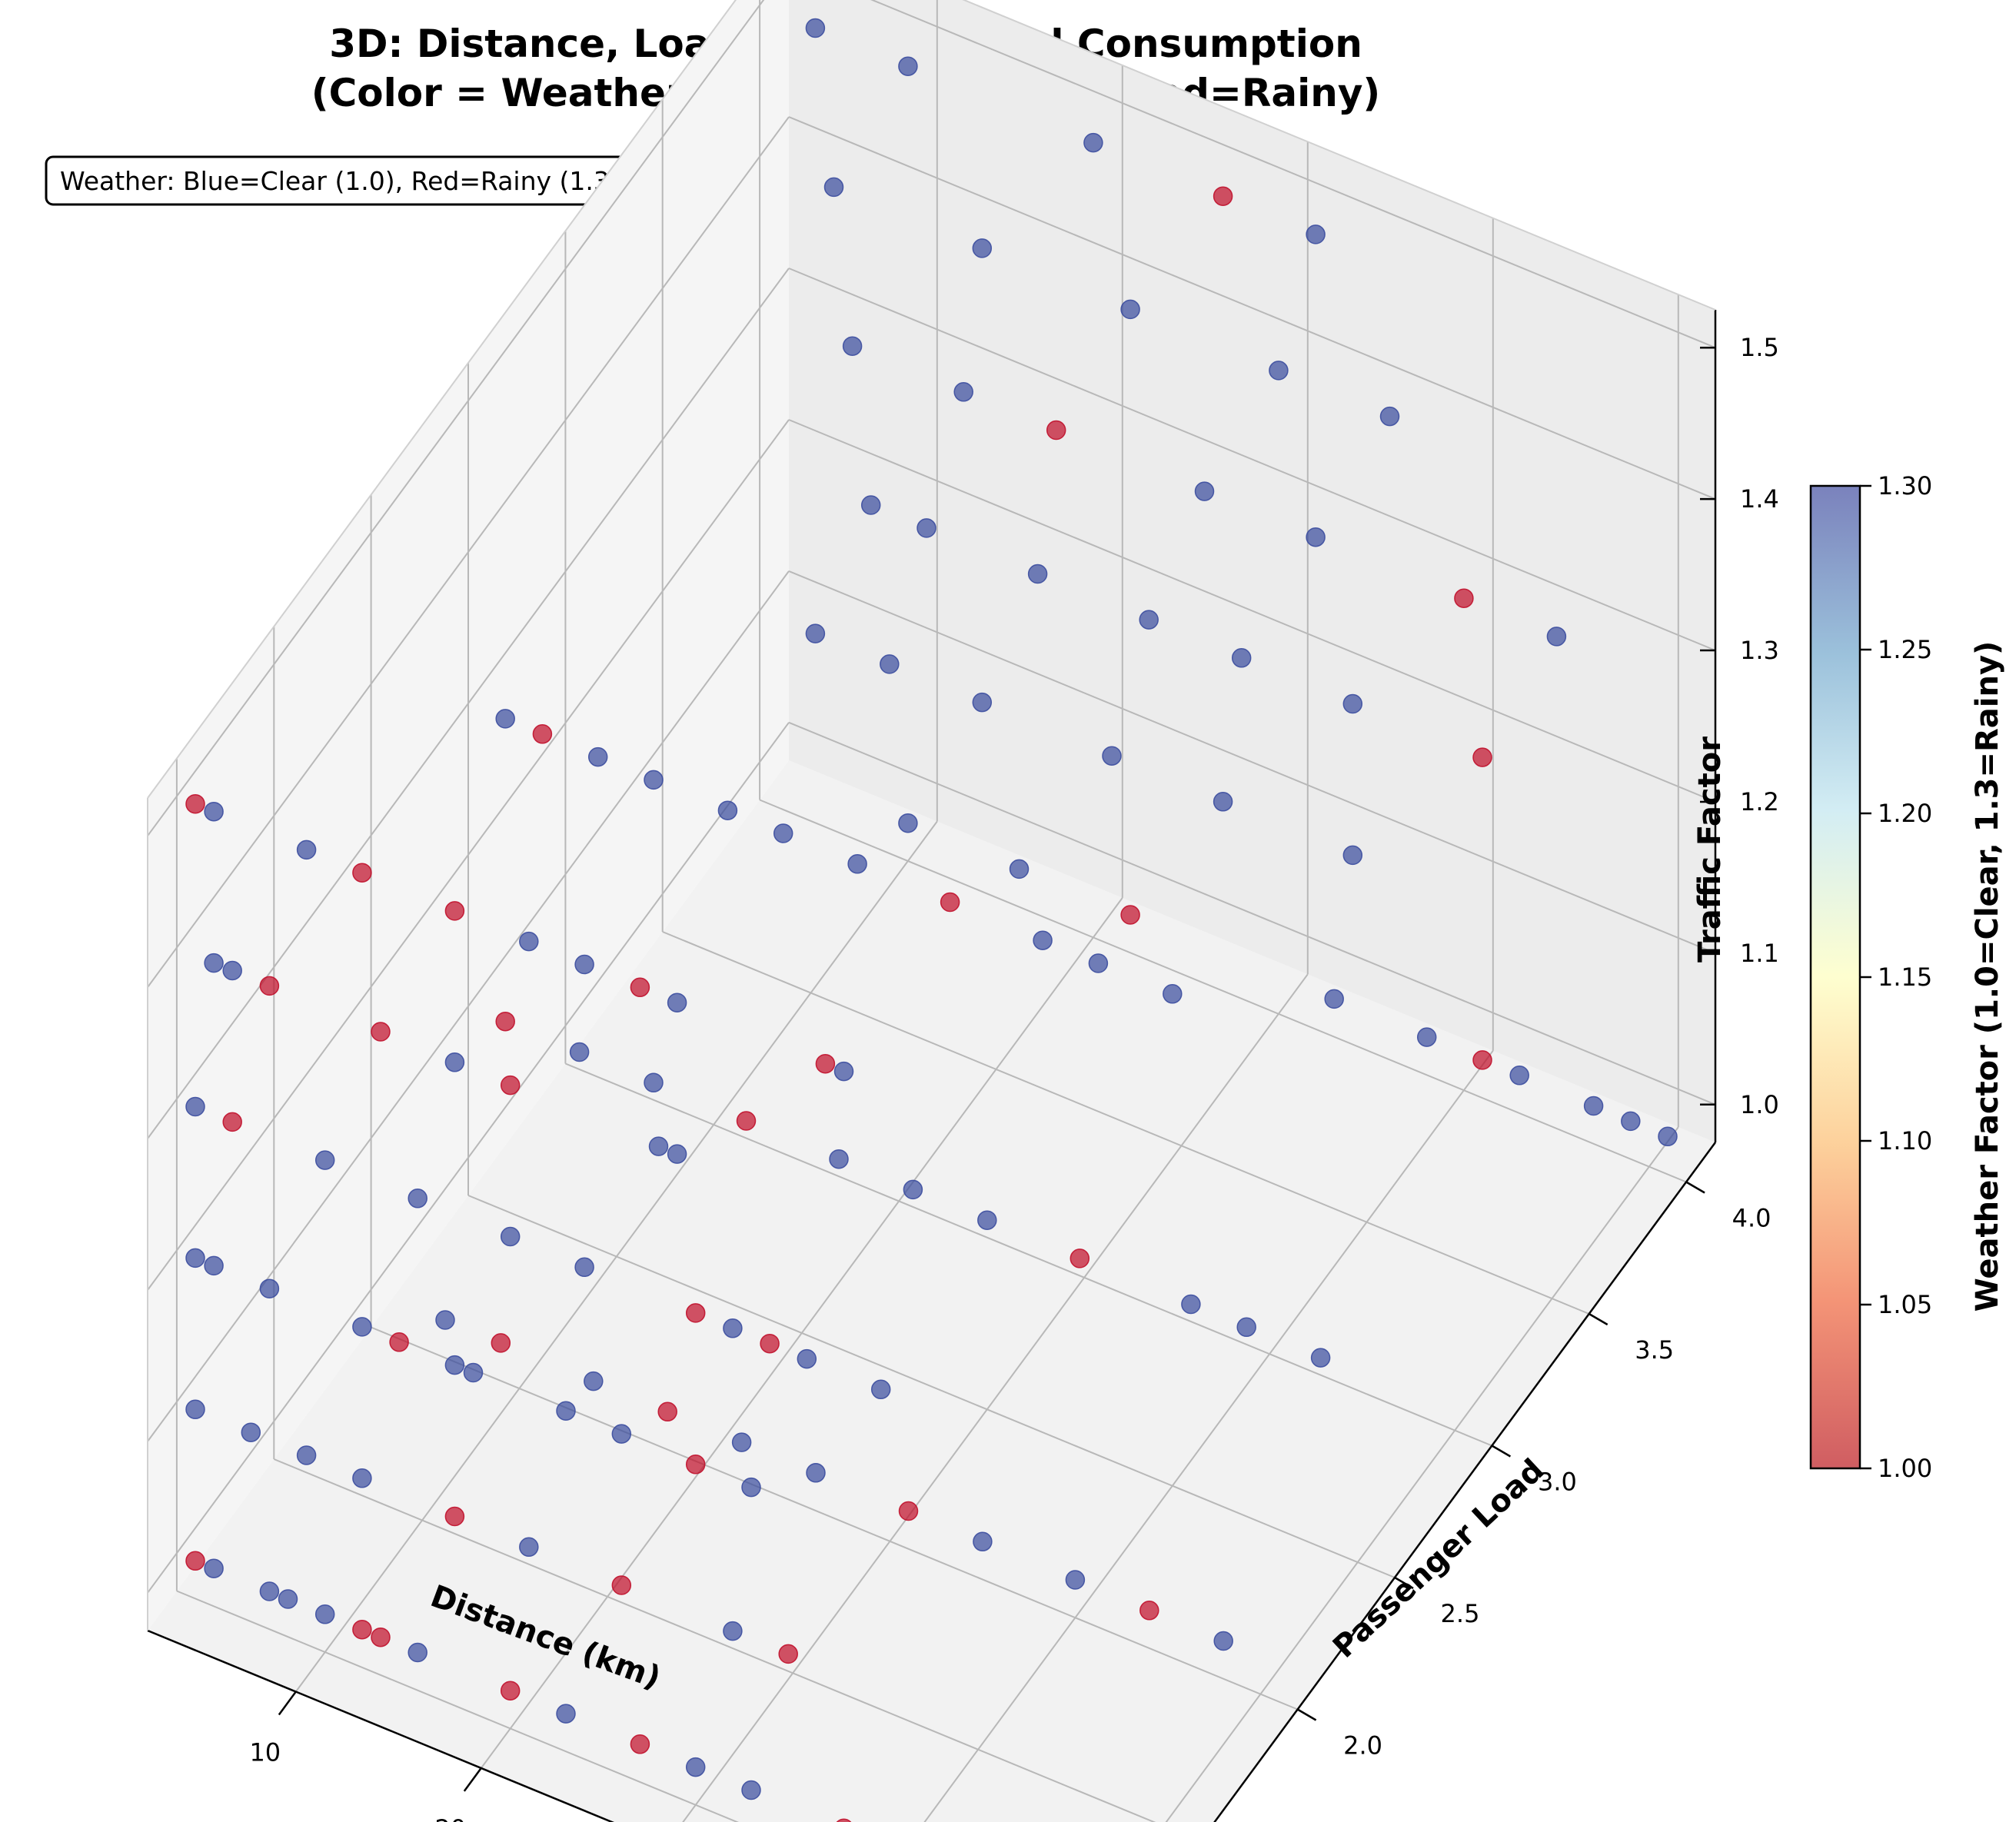  Describe the element at coordinates (1460, 1613) in the screenshot. I see `y-tick-label: 2.5` at that location.